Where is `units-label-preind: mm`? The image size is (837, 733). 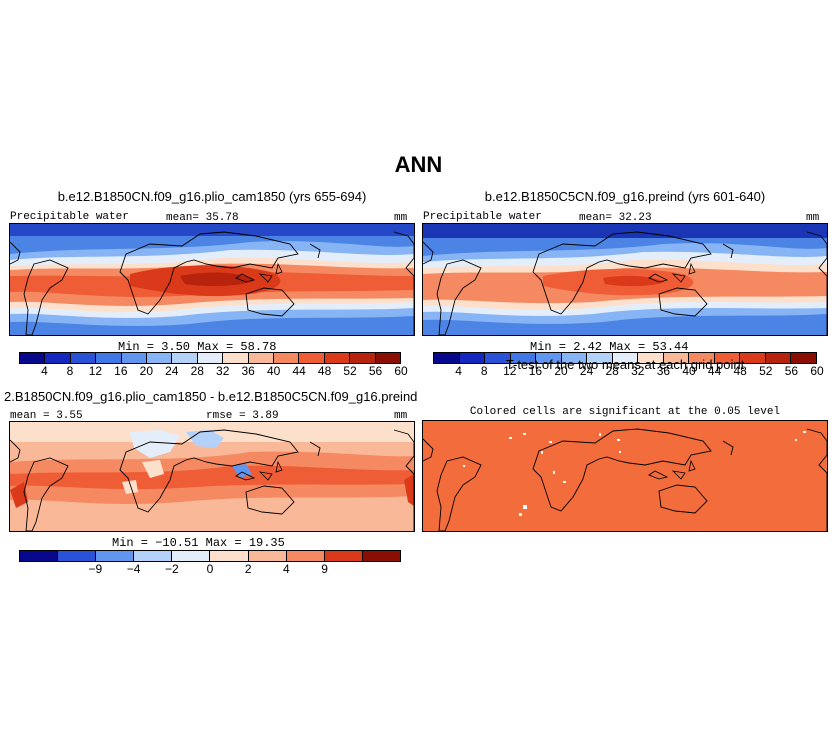
units-label-preind: mm is located at coordinates (813, 218).